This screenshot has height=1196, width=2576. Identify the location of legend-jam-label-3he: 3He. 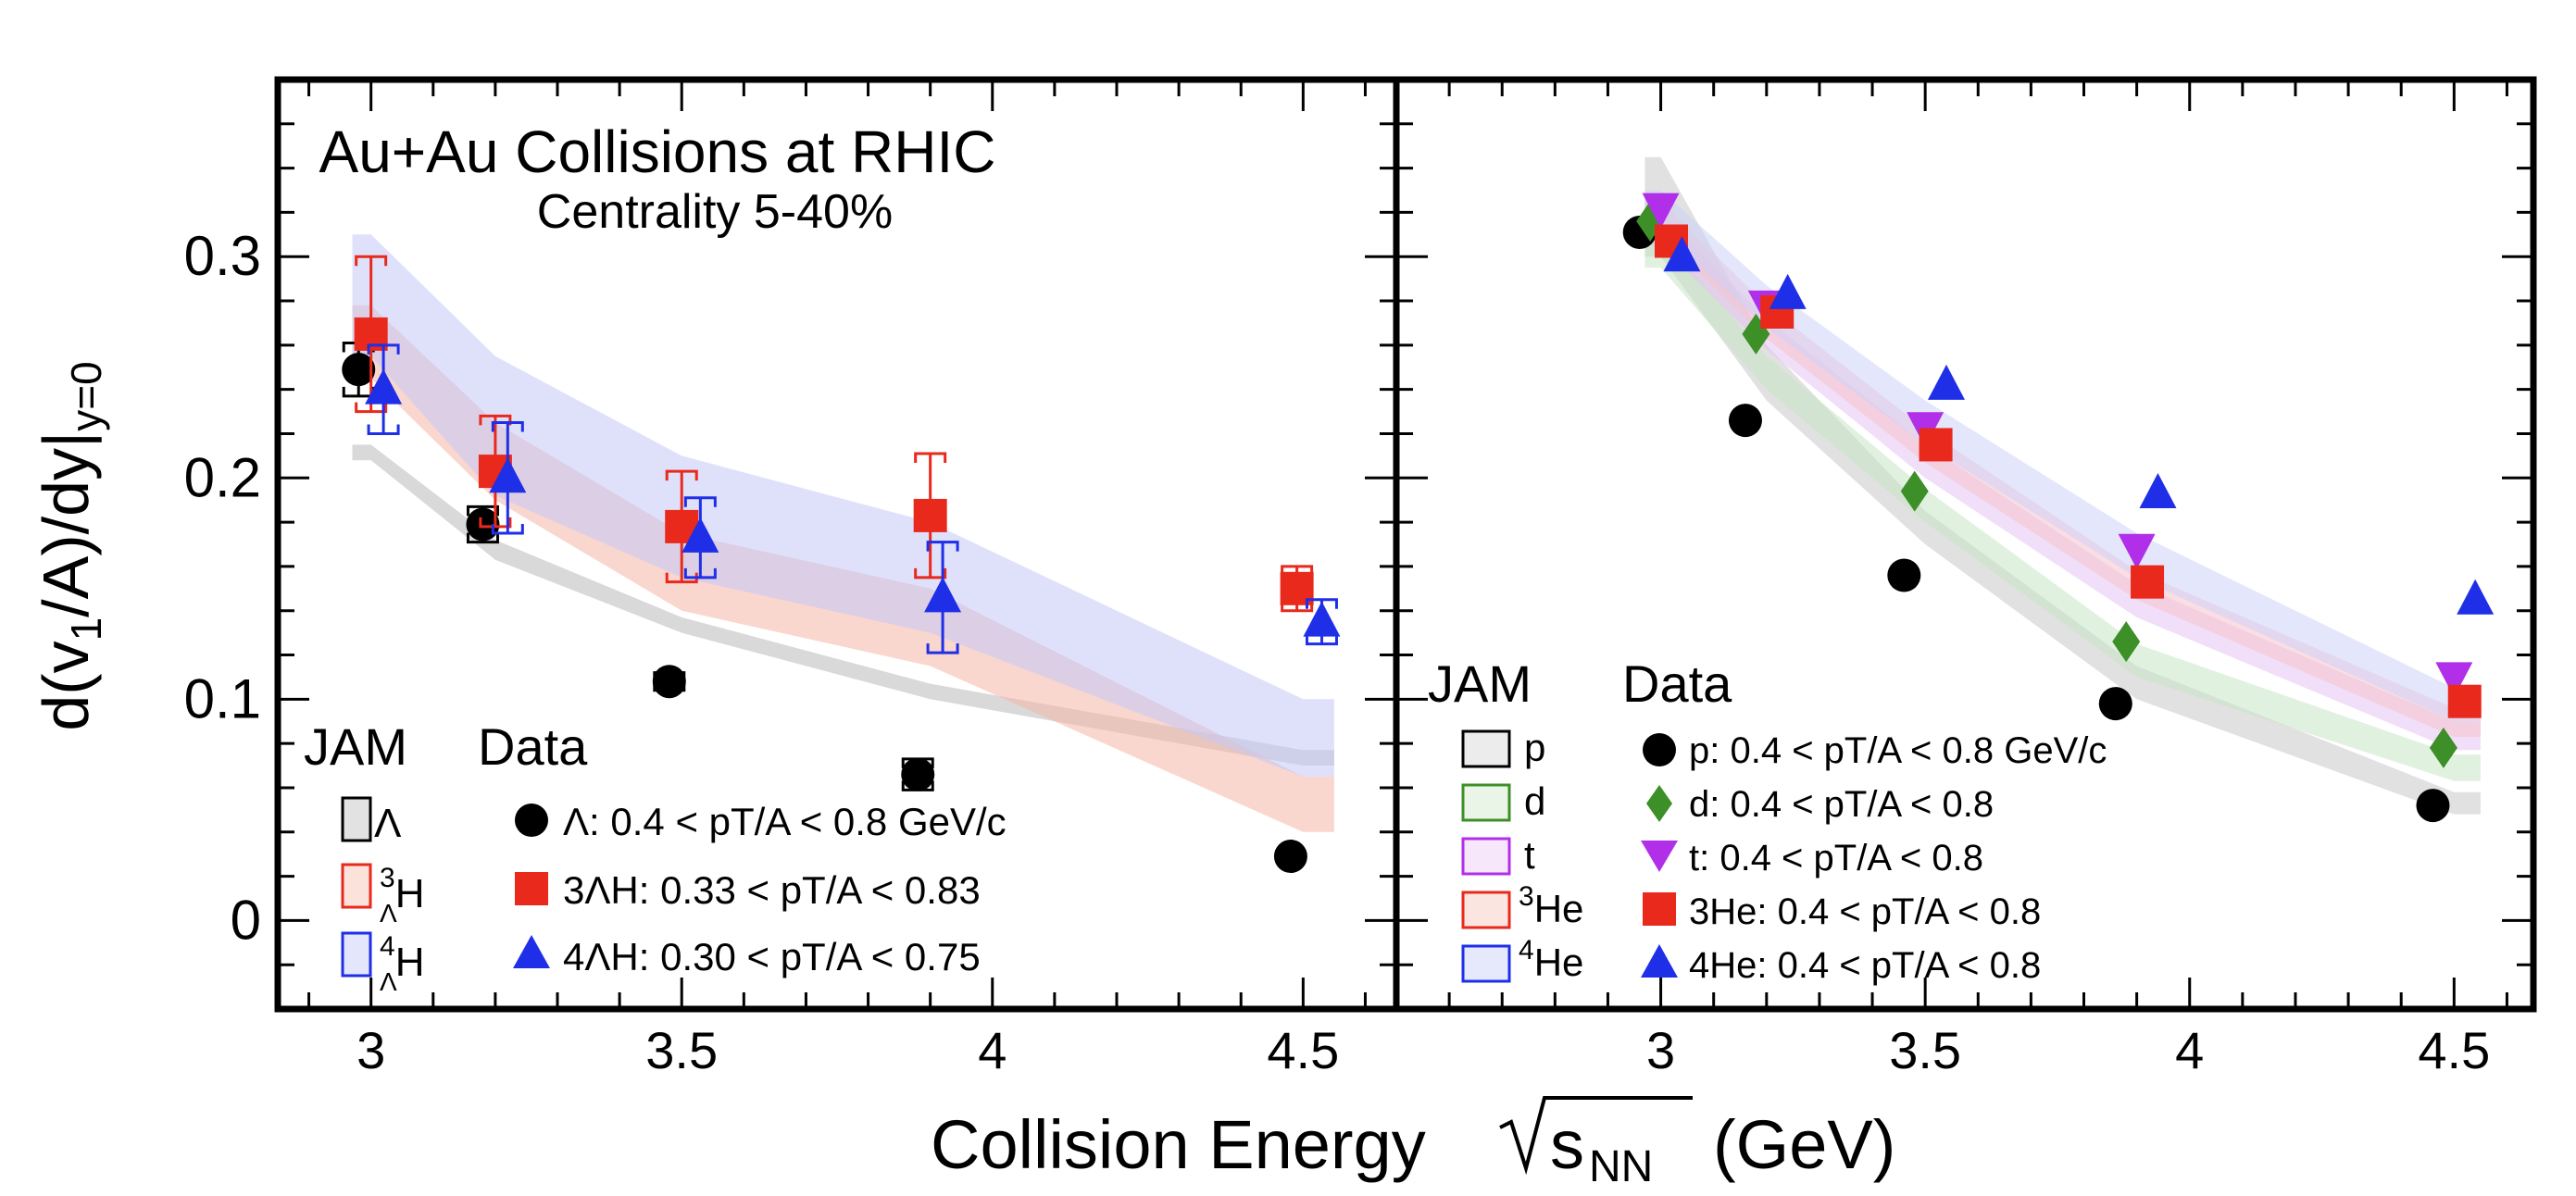
(1551, 905).